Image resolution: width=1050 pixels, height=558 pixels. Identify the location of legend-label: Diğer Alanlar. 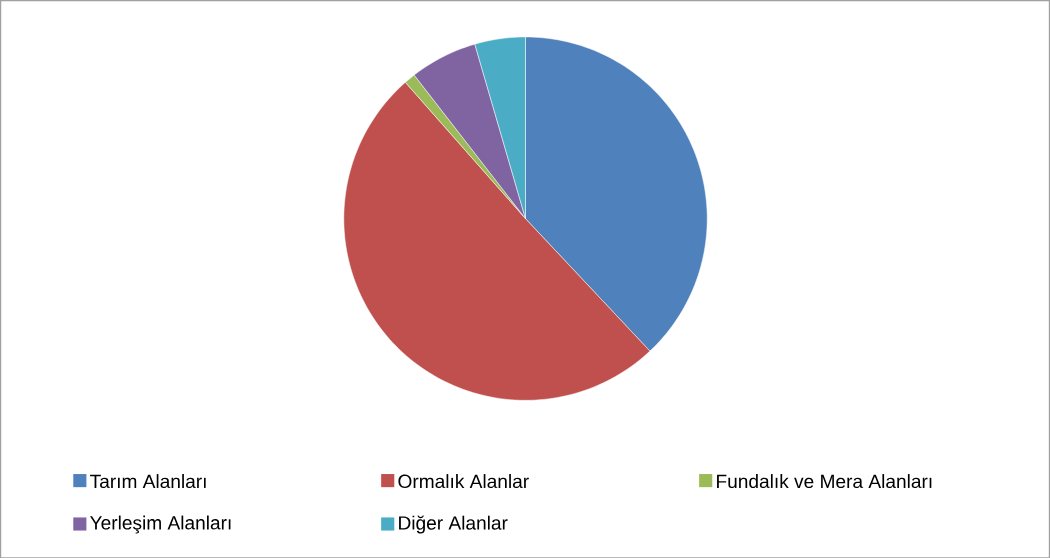
(453, 524).